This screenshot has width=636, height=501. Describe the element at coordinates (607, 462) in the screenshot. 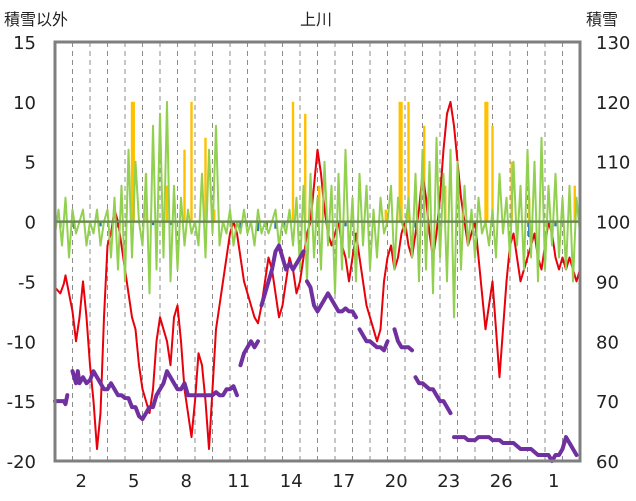

I see `right-tick-label: 60` at that location.